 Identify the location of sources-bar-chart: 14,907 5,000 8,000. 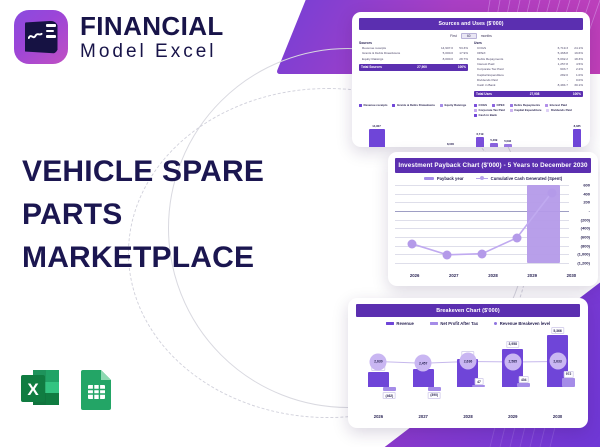
(413, 133).